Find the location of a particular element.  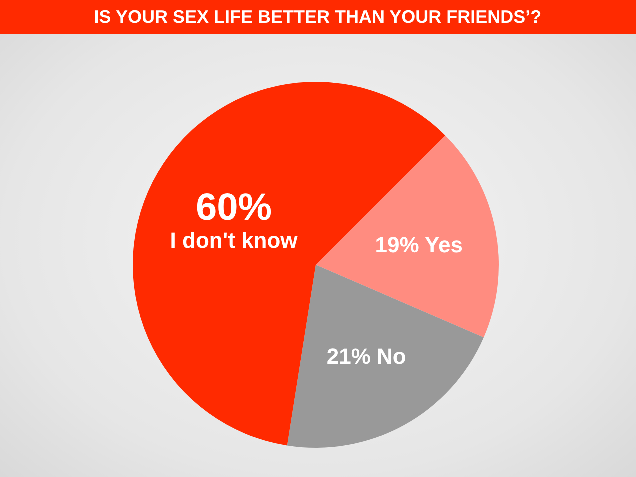

slice-label: I don't know is located at coordinates (234, 241).